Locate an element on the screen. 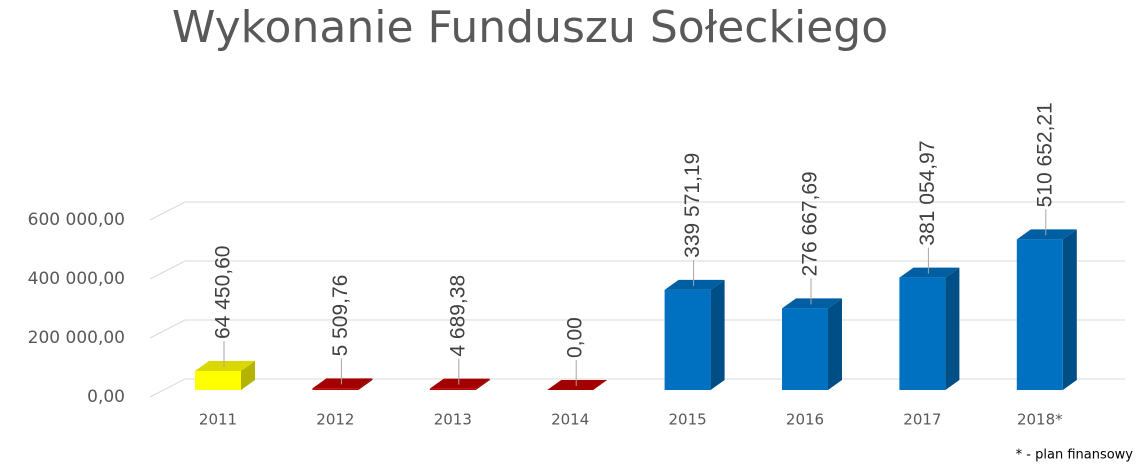 This screenshot has width=1139, height=465. footnote: * - plan finansowy is located at coordinates (1075, 455).